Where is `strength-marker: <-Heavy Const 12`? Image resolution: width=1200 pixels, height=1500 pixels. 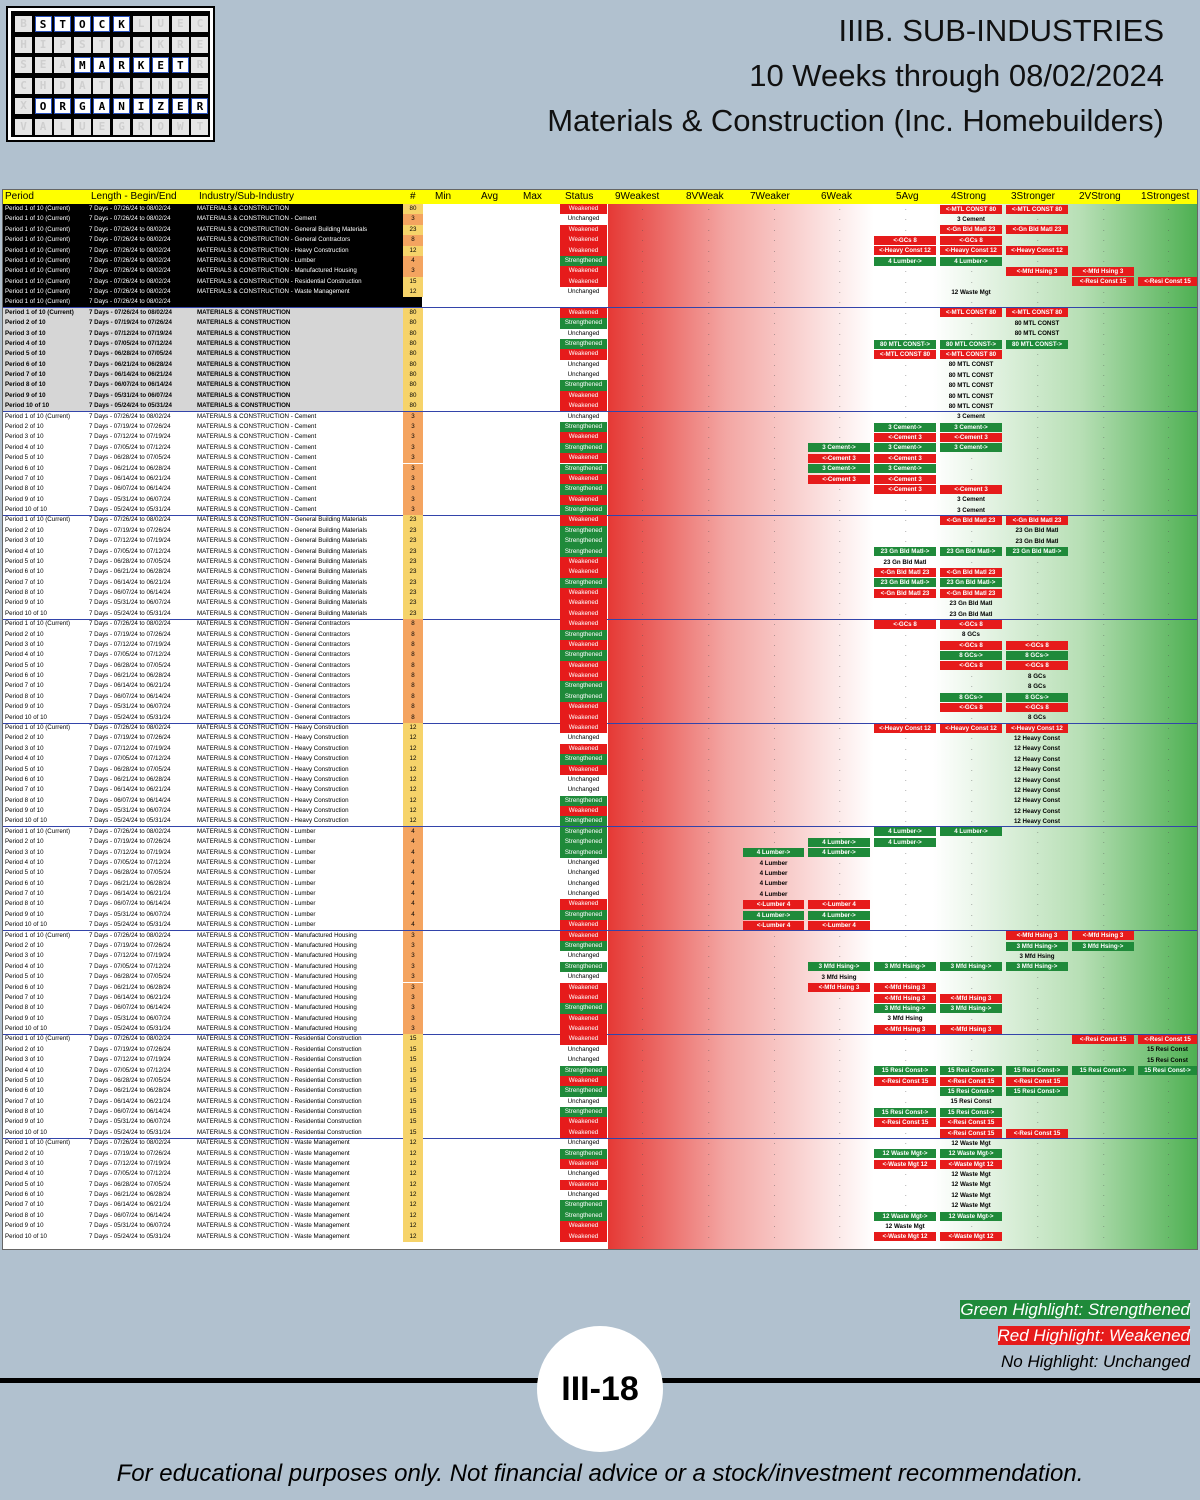 strength-marker: <-Heavy Const 12 is located at coordinates (905, 251).